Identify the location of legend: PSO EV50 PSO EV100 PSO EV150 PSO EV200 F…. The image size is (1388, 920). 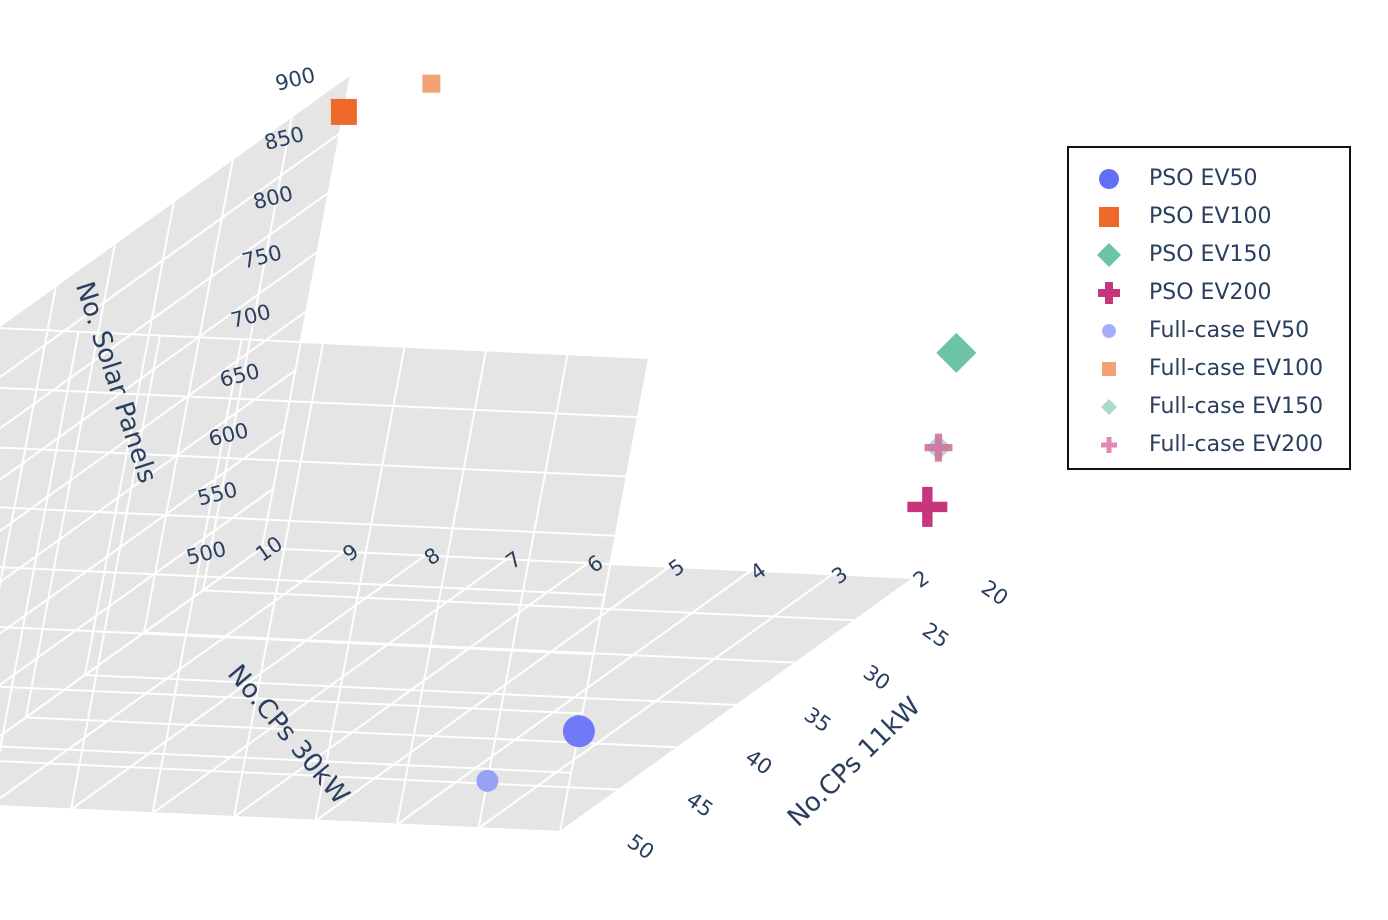
(1209, 308).